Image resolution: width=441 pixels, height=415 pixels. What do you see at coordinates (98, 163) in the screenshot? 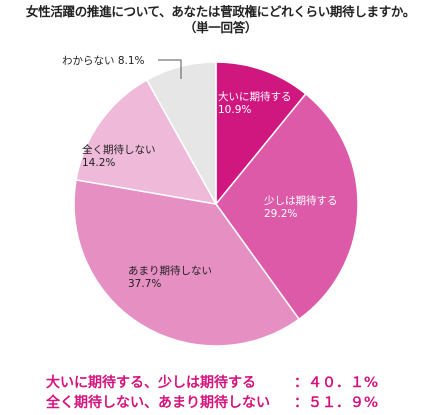
I see `slice-value-no-expect: 14.2%` at bounding box center [98, 163].